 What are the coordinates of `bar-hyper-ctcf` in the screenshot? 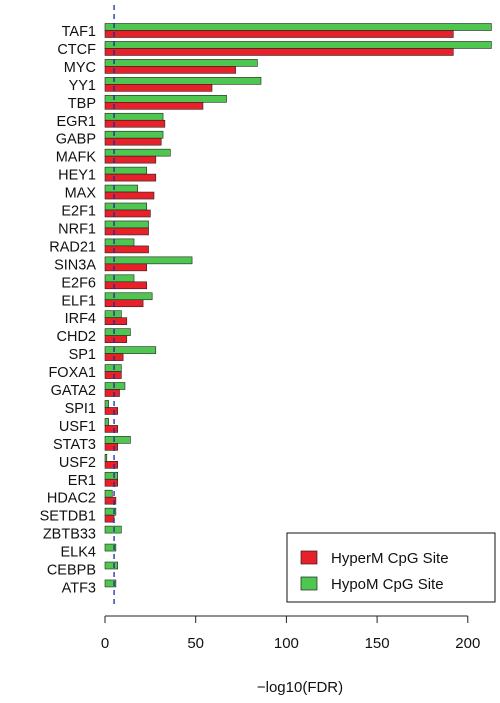 It's located at (279, 52).